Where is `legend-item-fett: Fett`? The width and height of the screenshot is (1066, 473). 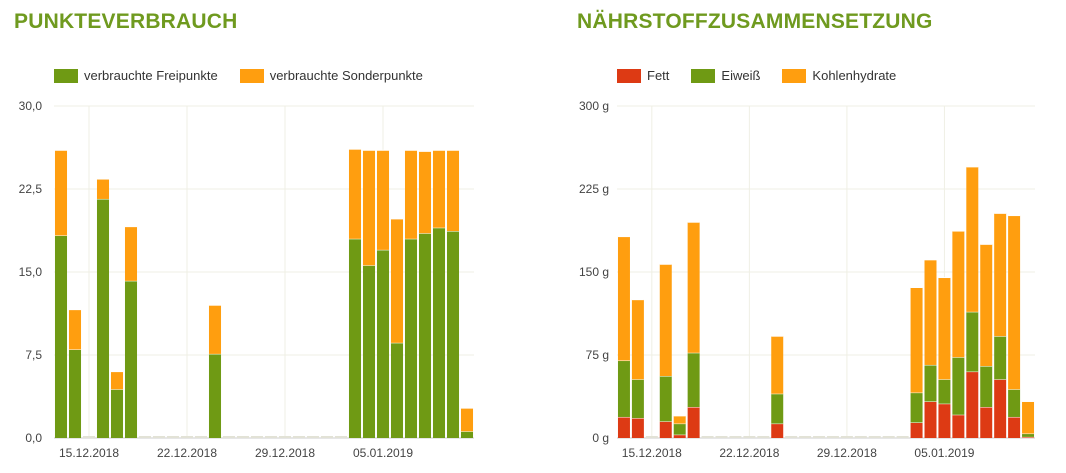
legend-item-fett: Fett is located at coordinates (643, 75).